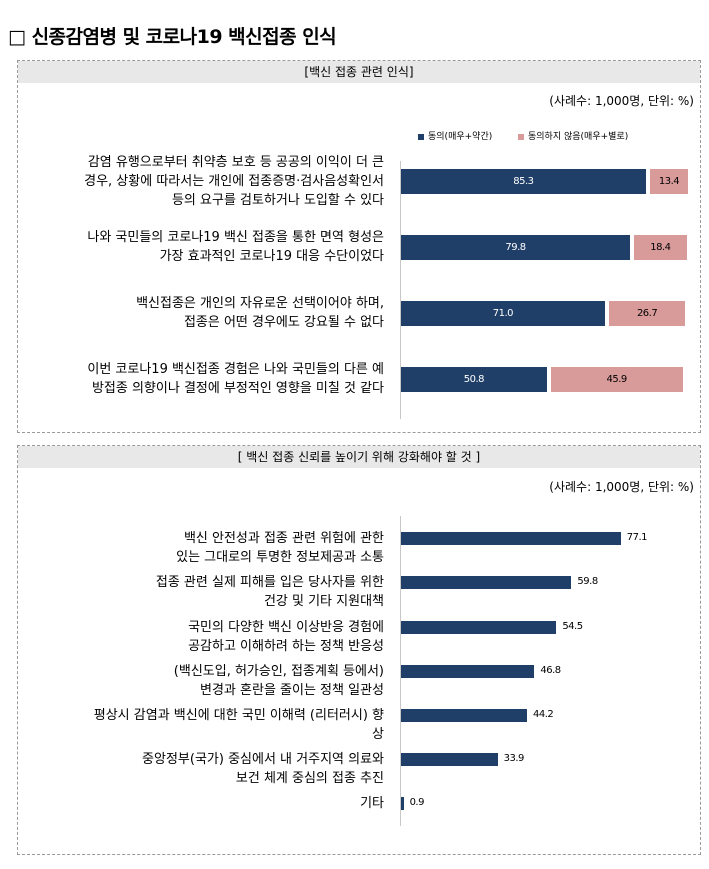 Image resolution: width=709 pixels, height=869 pixels. I want to click on legend-swatch-disagree, so click(521, 136).